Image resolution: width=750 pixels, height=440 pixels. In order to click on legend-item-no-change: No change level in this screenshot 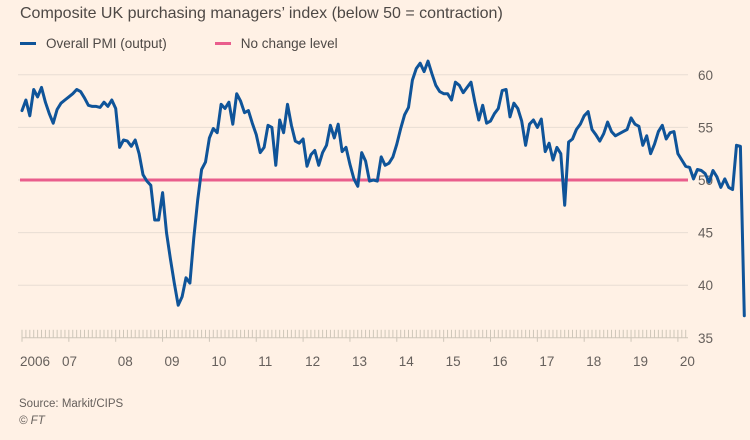, I will do `click(276, 43)`.